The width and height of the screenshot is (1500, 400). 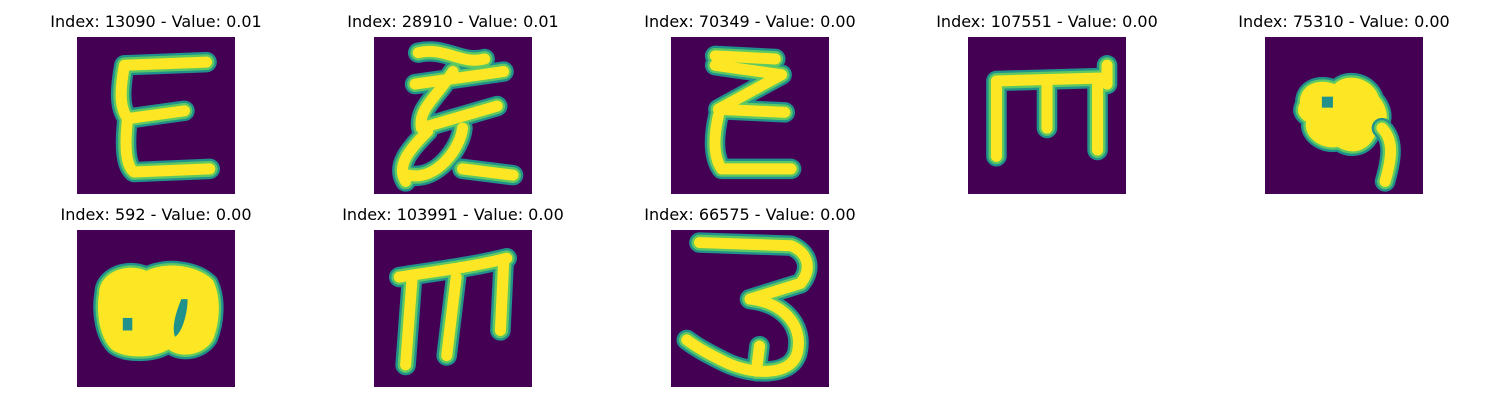 What do you see at coordinates (750, 215) in the screenshot?
I see `panel-title: Index: 66575 - Value: 0.00` at bounding box center [750, 215].